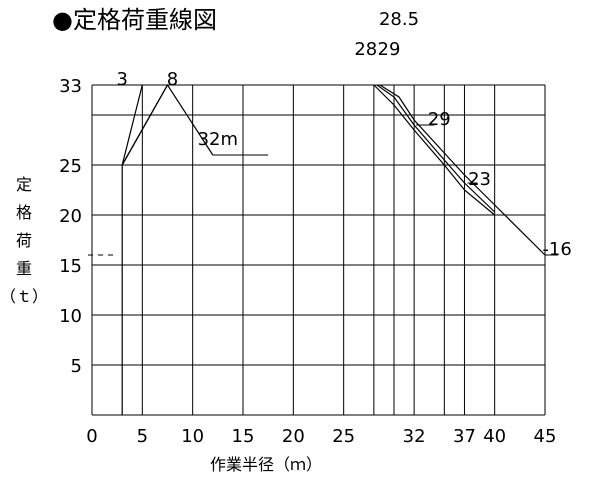 The width and height of the screenshot is (595, 481). Describe the element at coordinates (479, 179) in the screenshot. I see `annotation-label: 23` at that location.